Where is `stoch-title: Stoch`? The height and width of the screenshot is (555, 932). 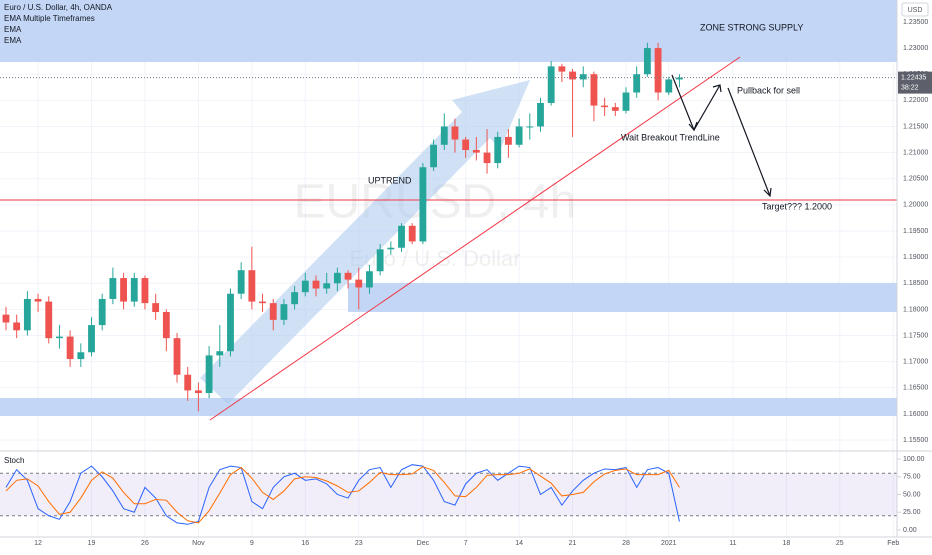 stoch-title: Stoch is located at coordinates (14, 460).